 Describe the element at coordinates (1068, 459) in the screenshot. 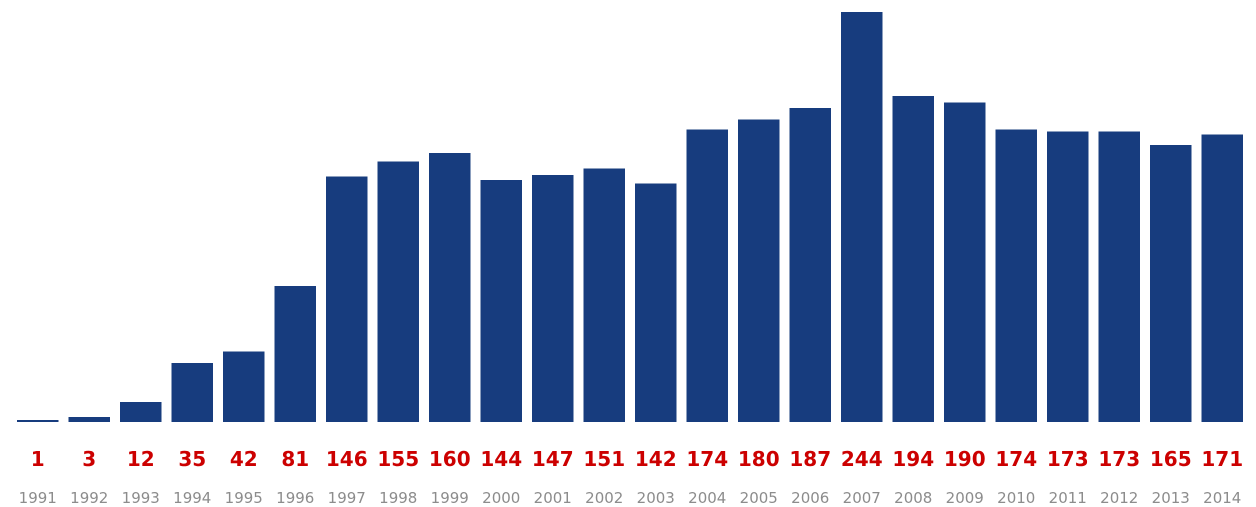

I see `value-label-2011: 173` at that location.